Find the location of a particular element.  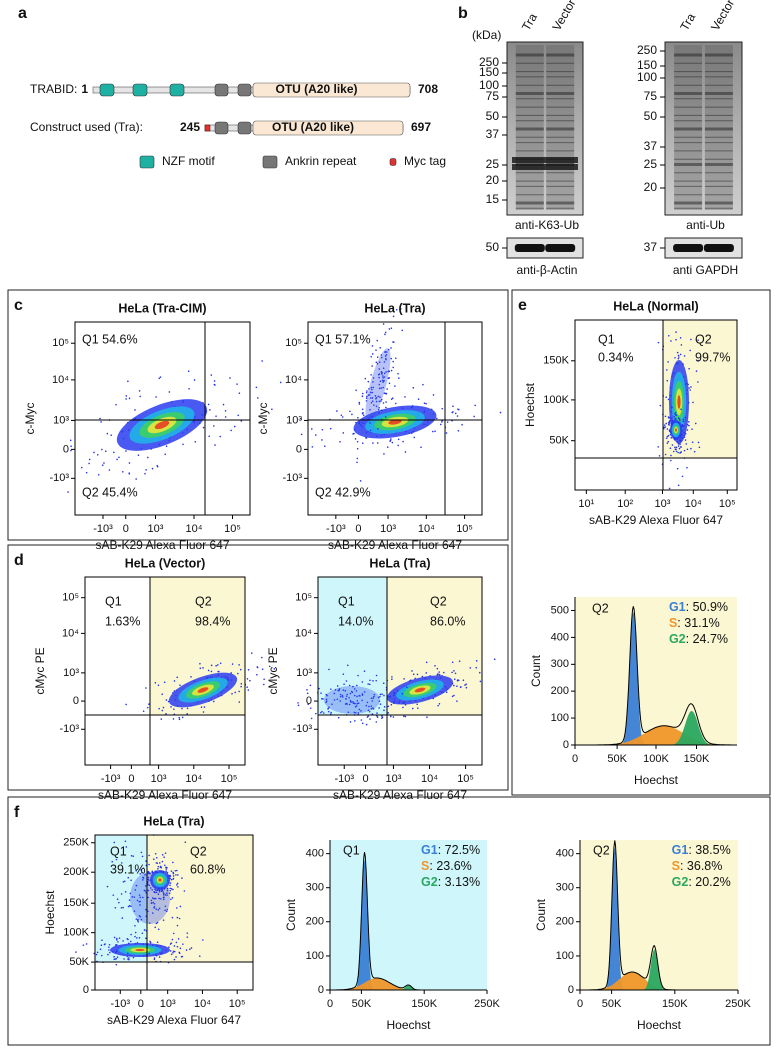

marker-label: 37 is located at coordinates (651, 146).